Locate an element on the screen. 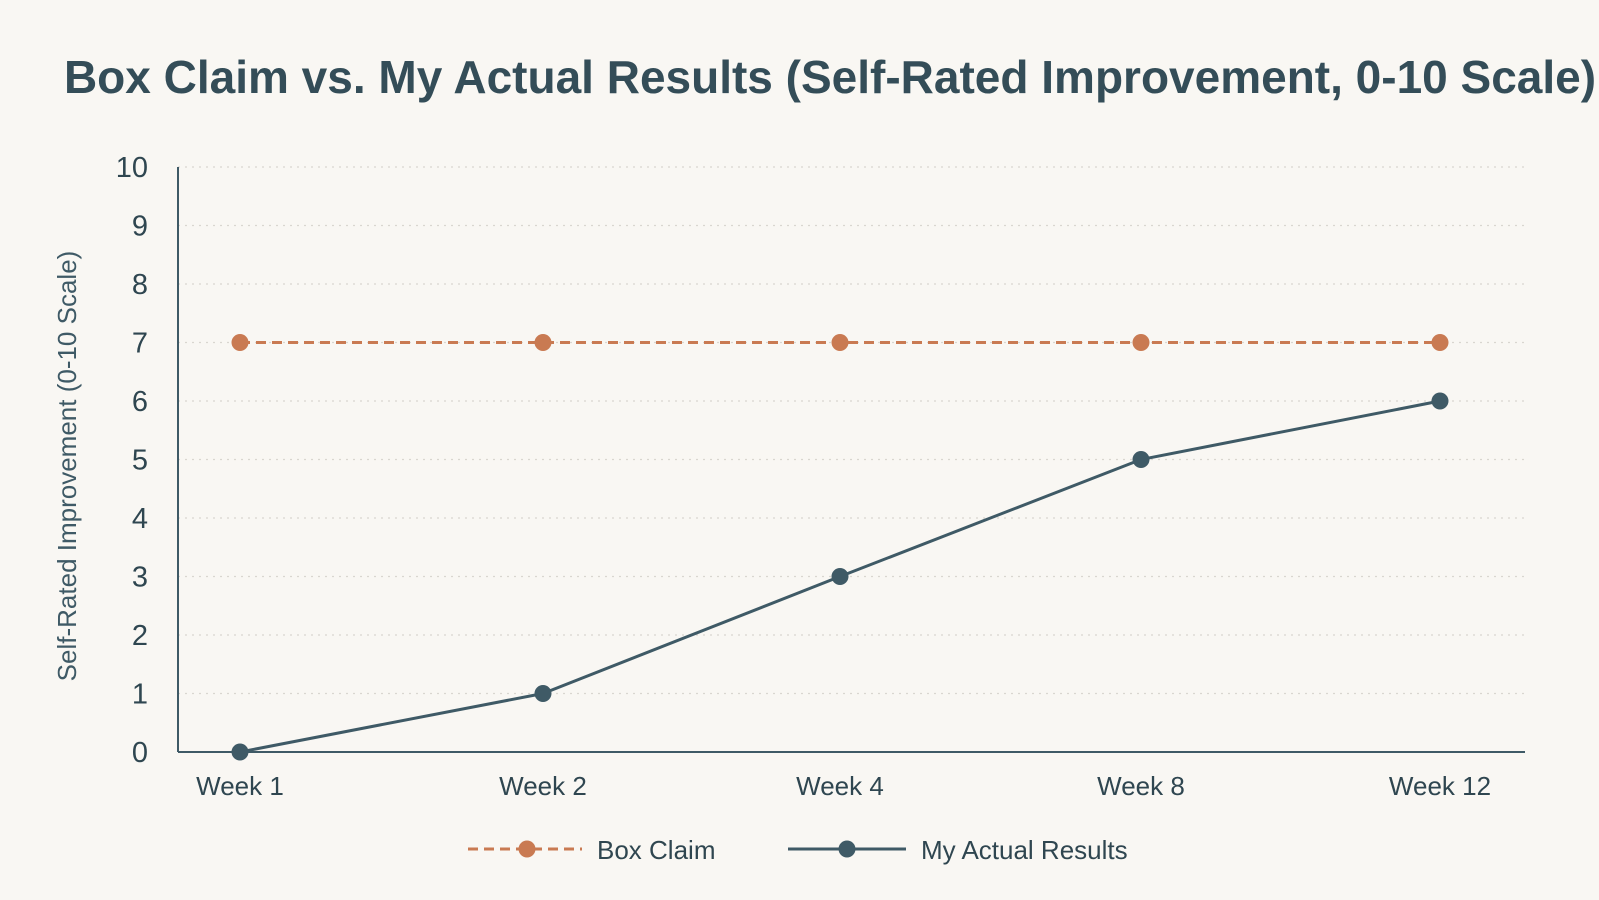 This screenshot has width=1599, height=900. y-tick-label: 7 is located at coordinates (140, 344).